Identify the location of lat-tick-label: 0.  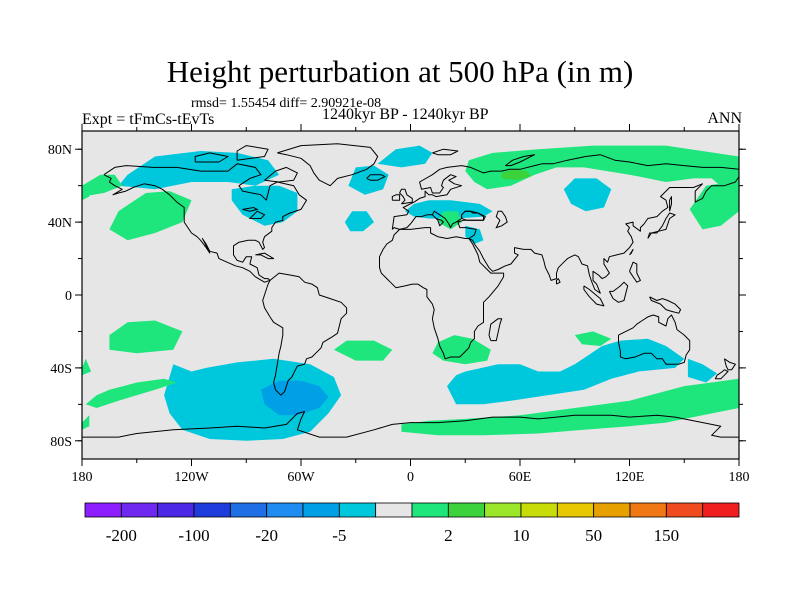
(68, 296).